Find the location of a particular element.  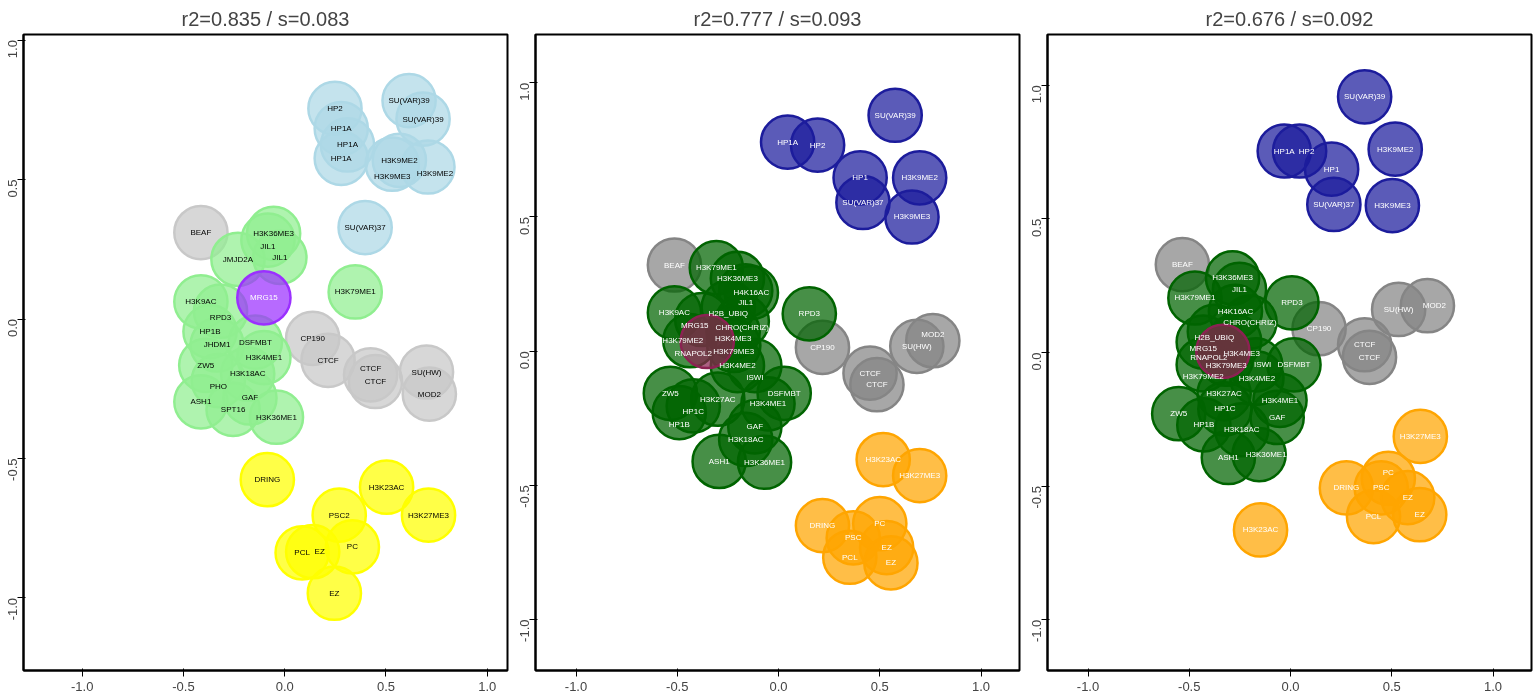

annotation: ZW5 is located at coordinates (206, 365).